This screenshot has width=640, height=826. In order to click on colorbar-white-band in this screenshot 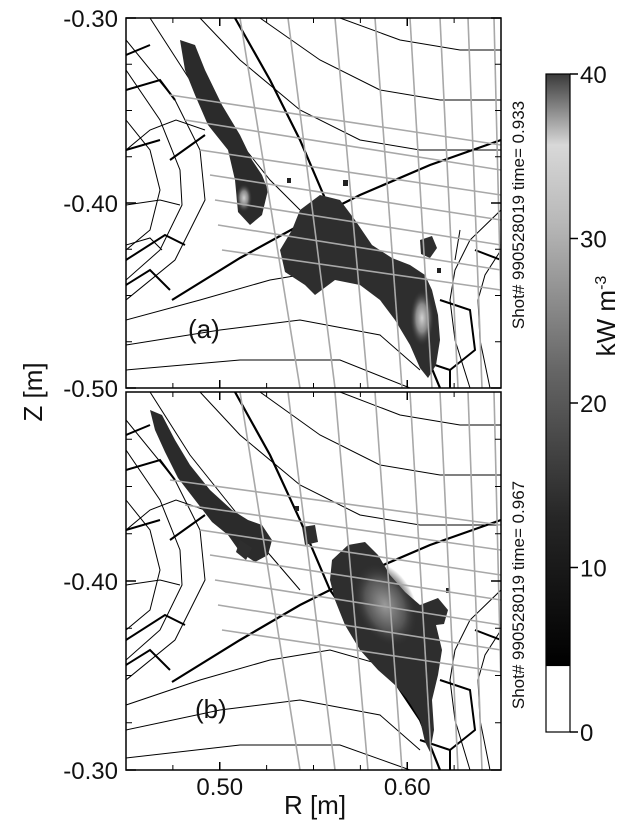, I will do `click(558, 699)`.